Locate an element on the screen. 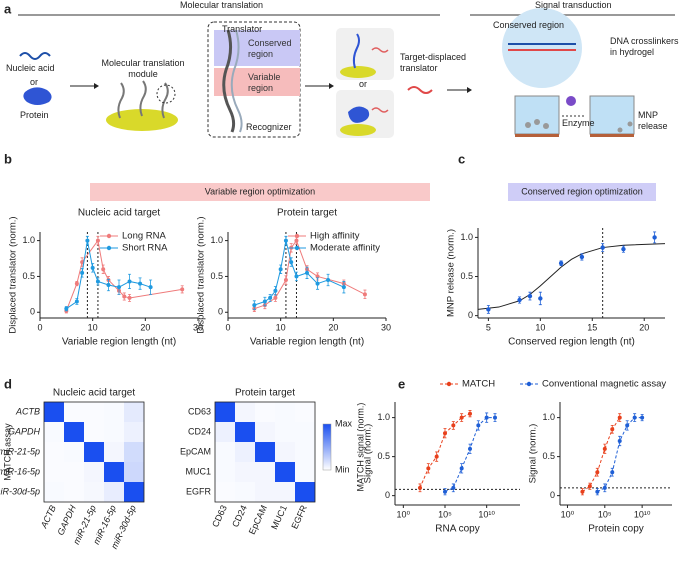 The width and height of the screenshot is (685, 570). column-label: ACTB is located at coordinates (48, 517).